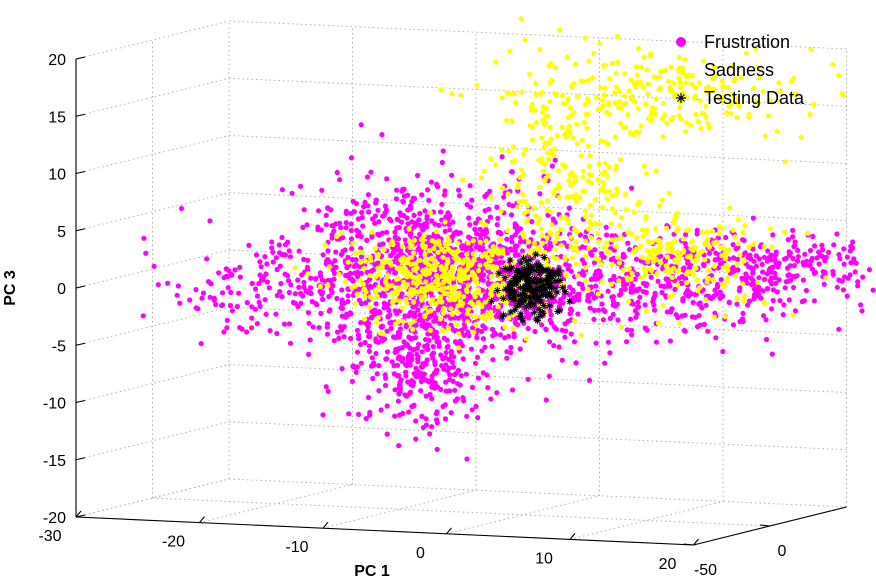 Image resolution: width=876 pixels, height=583 pixels. What do you see at coordinates (681, 70) in the screenshot?
I see `legend-marker` at bounding box center [681, 70].